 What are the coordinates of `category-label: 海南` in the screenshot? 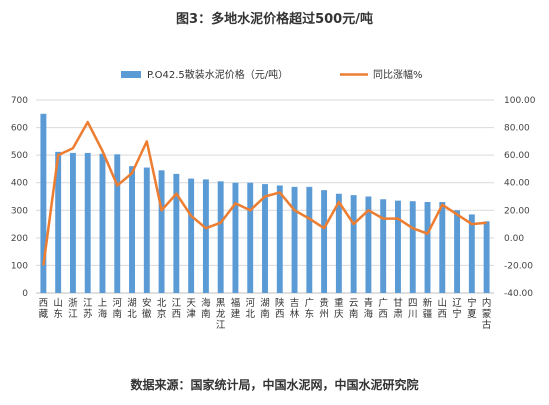 It's located at (206, 308).